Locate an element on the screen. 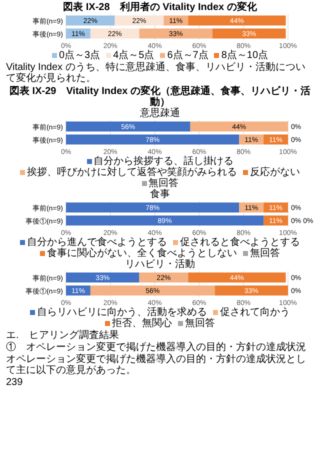 This screenshot has width=320, height=453. text: オペレーション変更で掲げた機器導入の目的・方針の達成状況として主に以下の意見があった。 is located at coordinates (156, 365).